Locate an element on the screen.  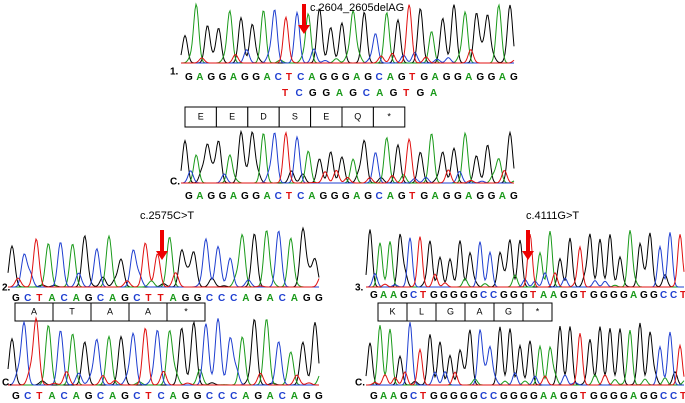
amino-acid: T is located at coordinates (72, 311).